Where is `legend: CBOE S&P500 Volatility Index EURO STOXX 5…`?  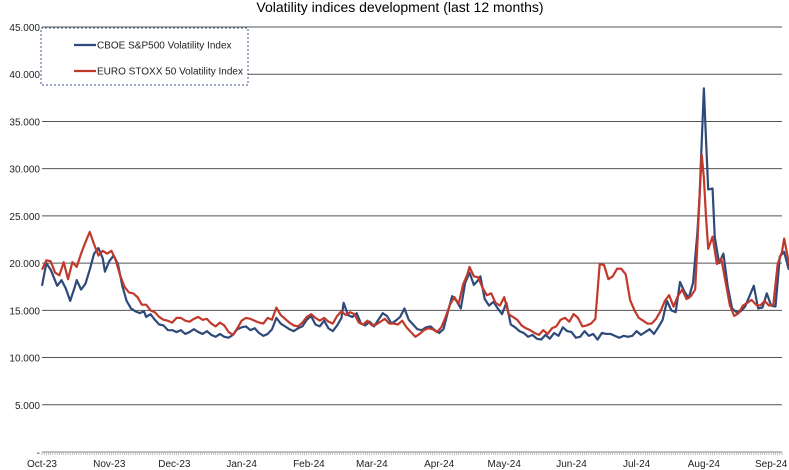
legend: CBOE S&P500 Volatility Index EURO STOXX 5… is located at coordinates (144, 56).